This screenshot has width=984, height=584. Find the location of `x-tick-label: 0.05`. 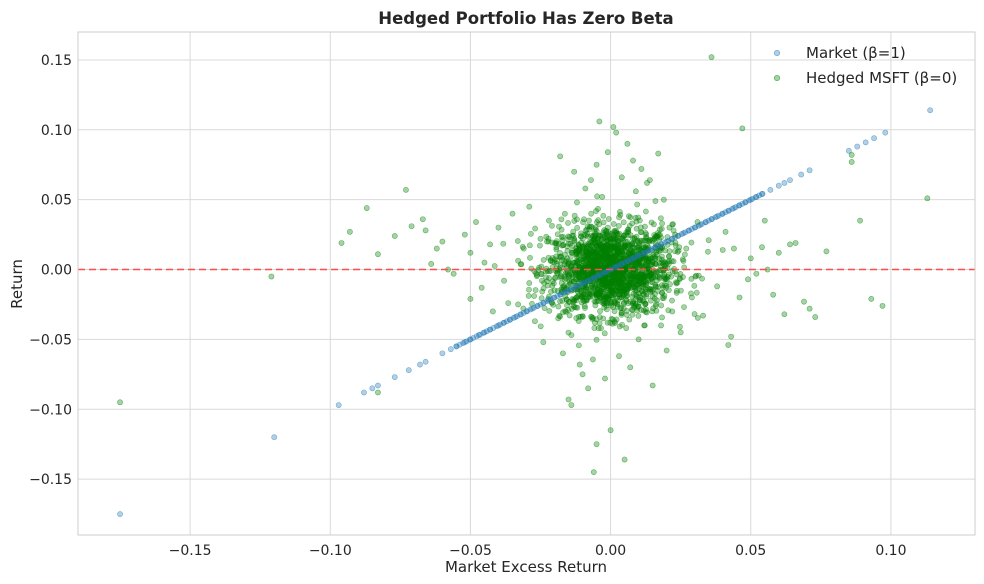

x-tick-label: 0.05 is located at coordinates (750, 551).